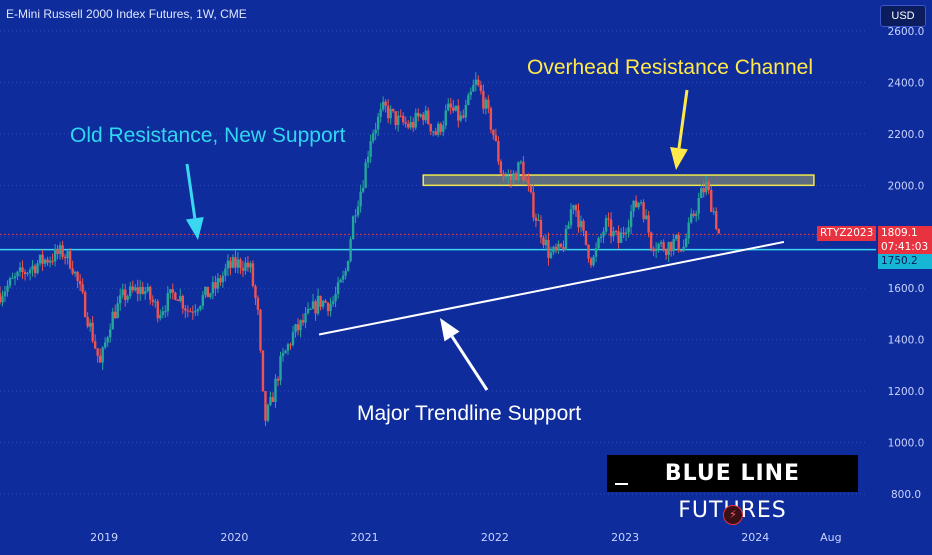 The width and height of the screenshot is (932, 555). What do you see at coordinates (621, 484) in the screenshot?
I see `logo-underline` at bounding box center [621, 484].